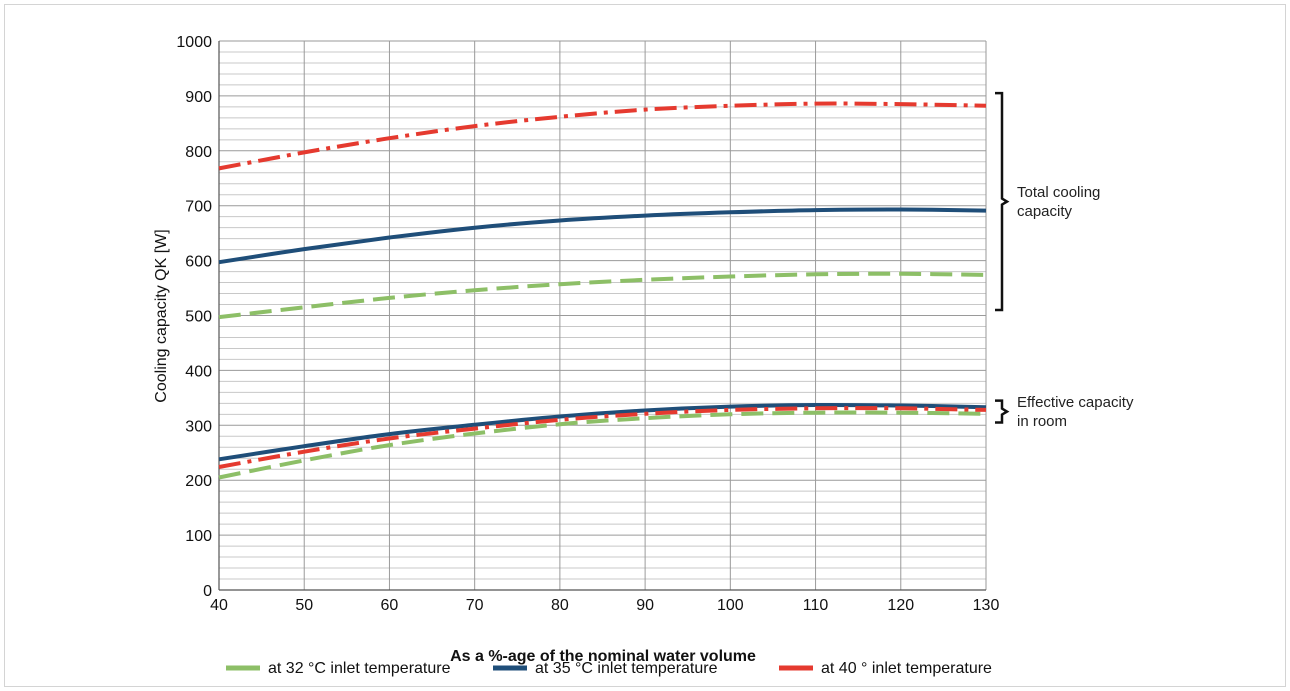 Image resolution: width=1290 pixels, height=691 pixels. I want to click on y-tick-label: 300, so click(198, 426).